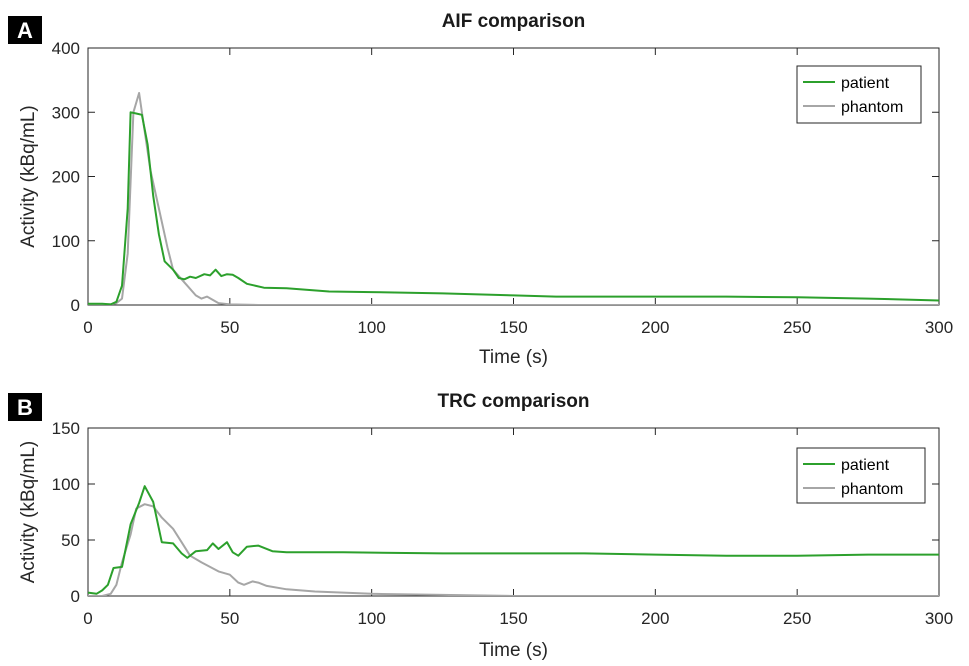  I want to click on series-line-patient, so click(513, 540).